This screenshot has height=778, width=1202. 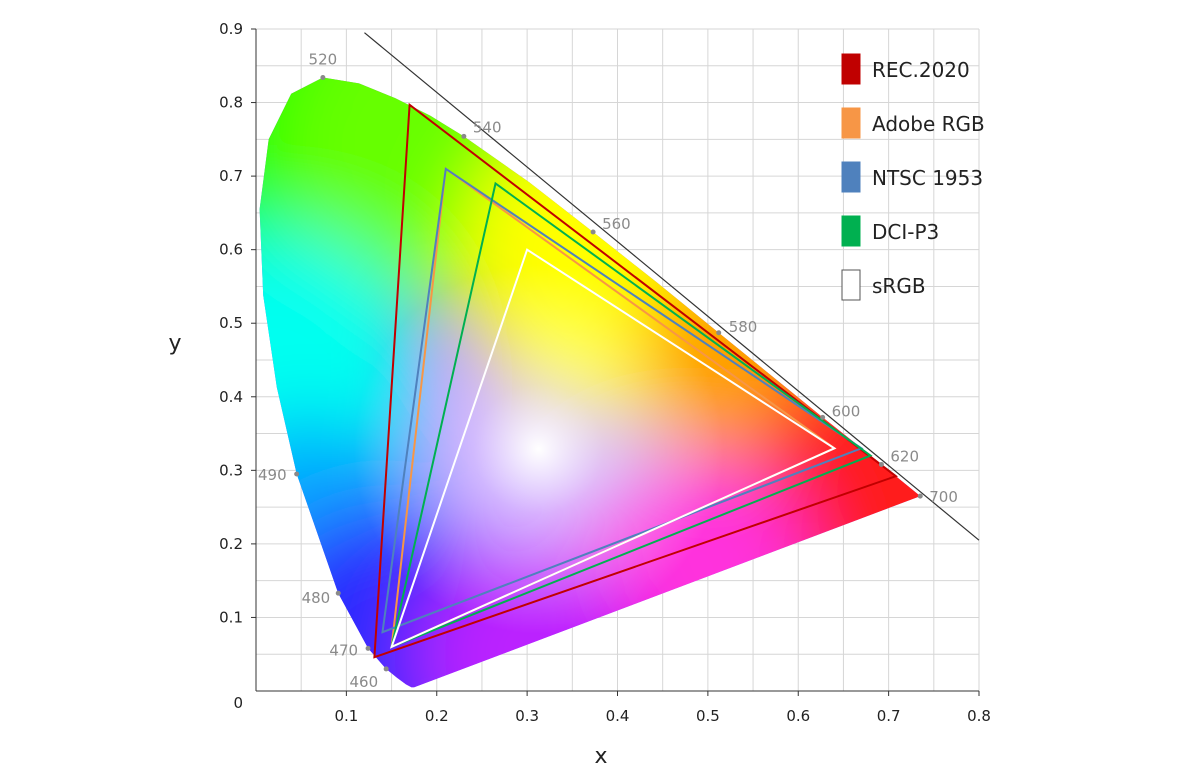 What do you see at coordinates (231, 544) in the screenshot?
I see `y-tick-label: 0.2` at bounding box center [231, 544].